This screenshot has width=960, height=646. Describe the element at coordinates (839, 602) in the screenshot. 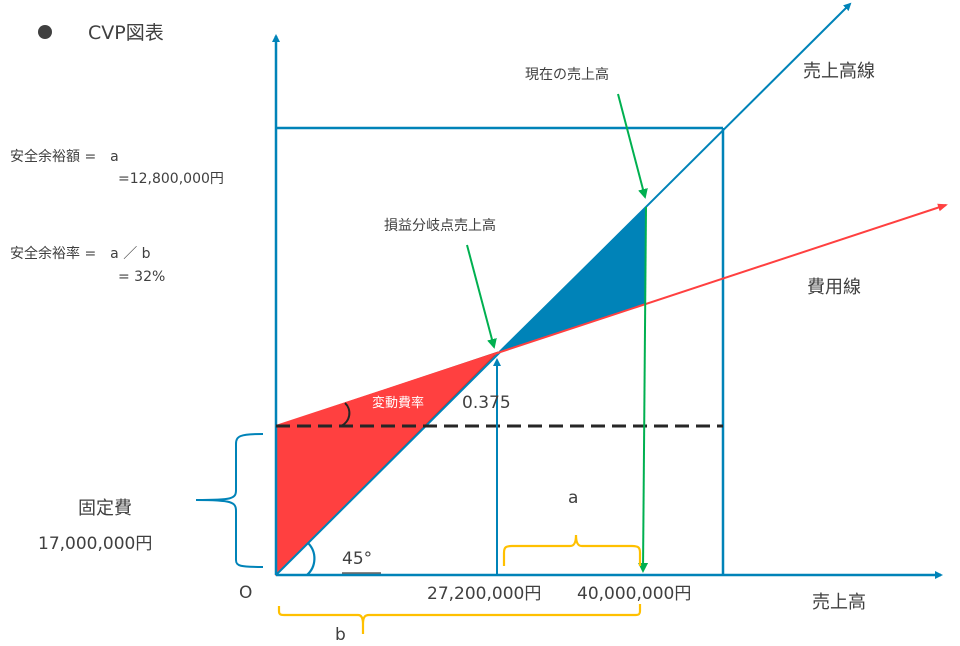

I see `x-axis-label: 売上高` at that location.